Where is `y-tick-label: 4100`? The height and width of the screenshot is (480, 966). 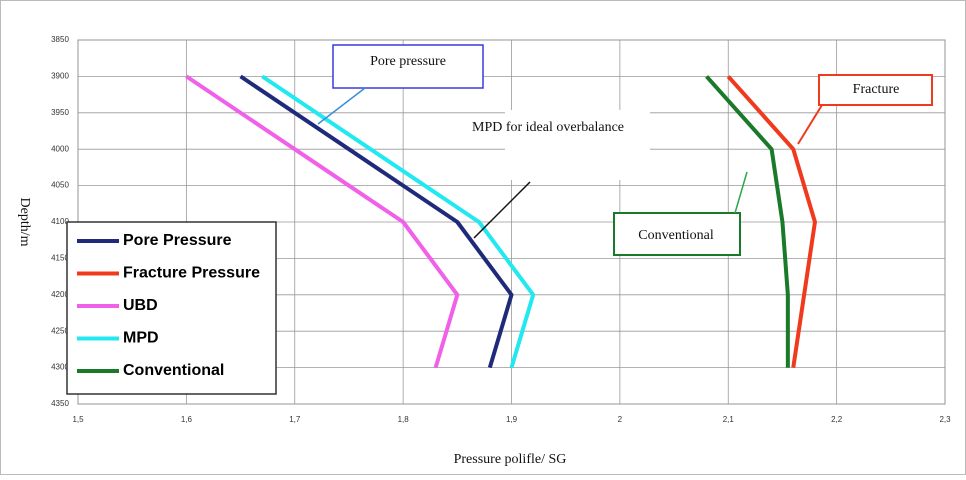 y-tick-label: 4100 is located at coordinates (60, 221).